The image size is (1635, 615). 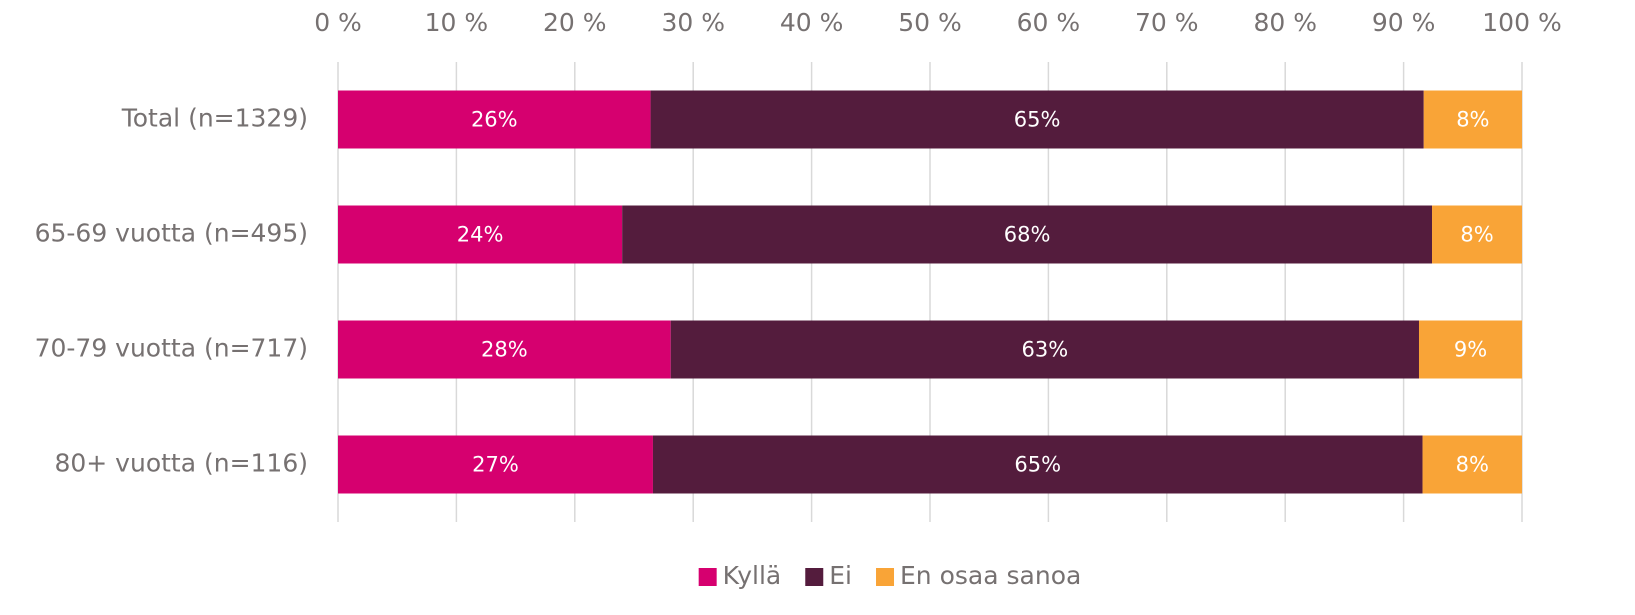 What do you see at coordinates (930, 22) in the screenshot?
I see `x-tick-label: 50 %` at bounding box center [930, 22].